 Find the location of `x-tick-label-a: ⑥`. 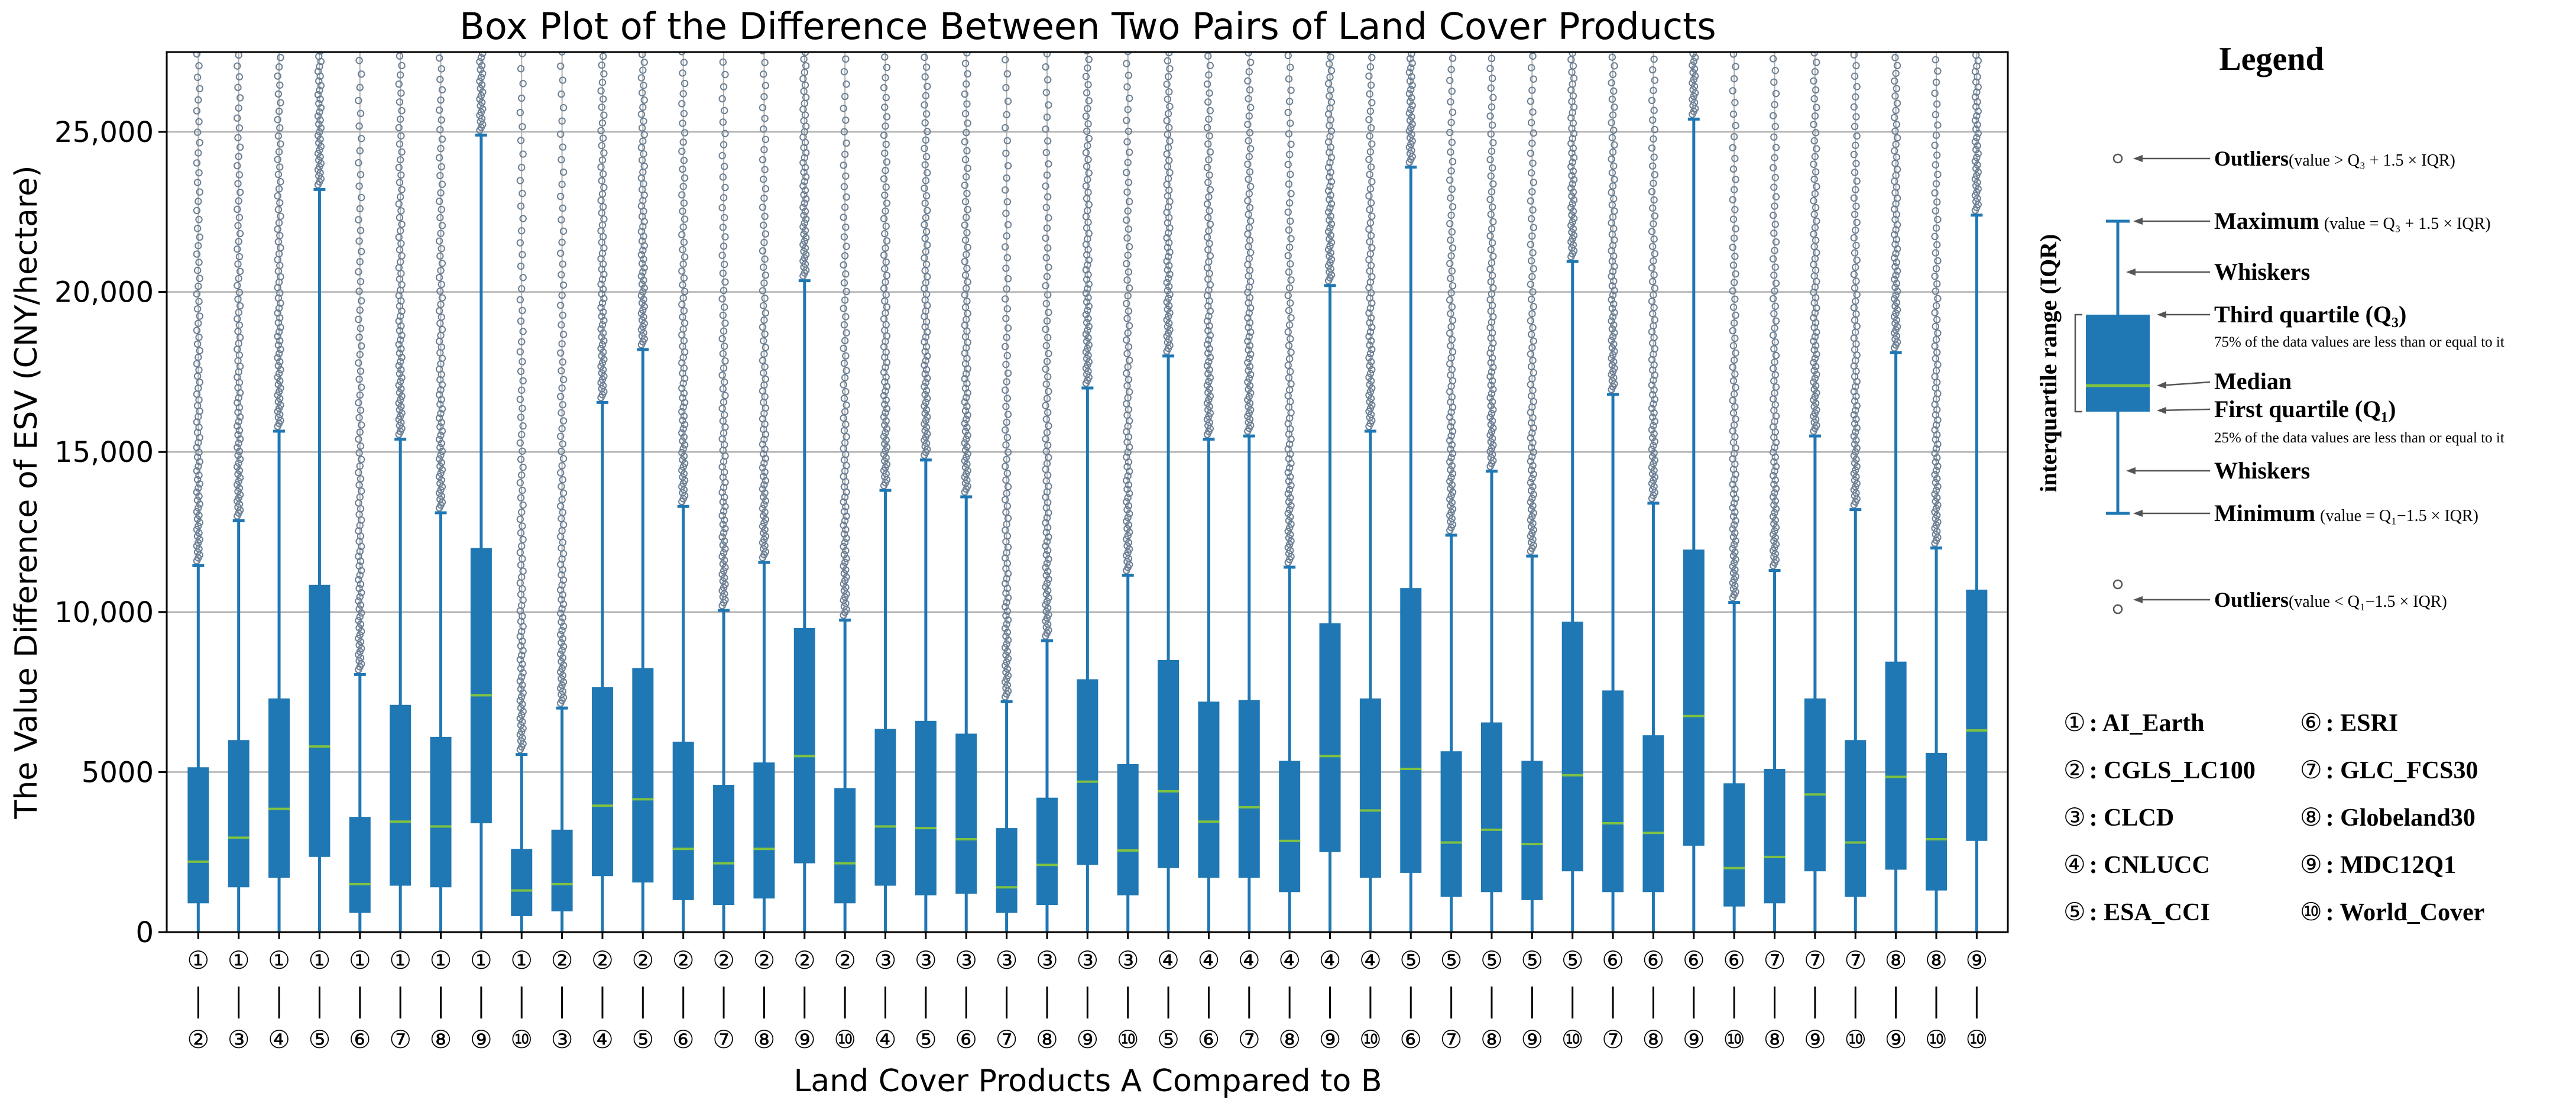

x-tick-label-a: ⑥ is located at coordinates (1734, 960).